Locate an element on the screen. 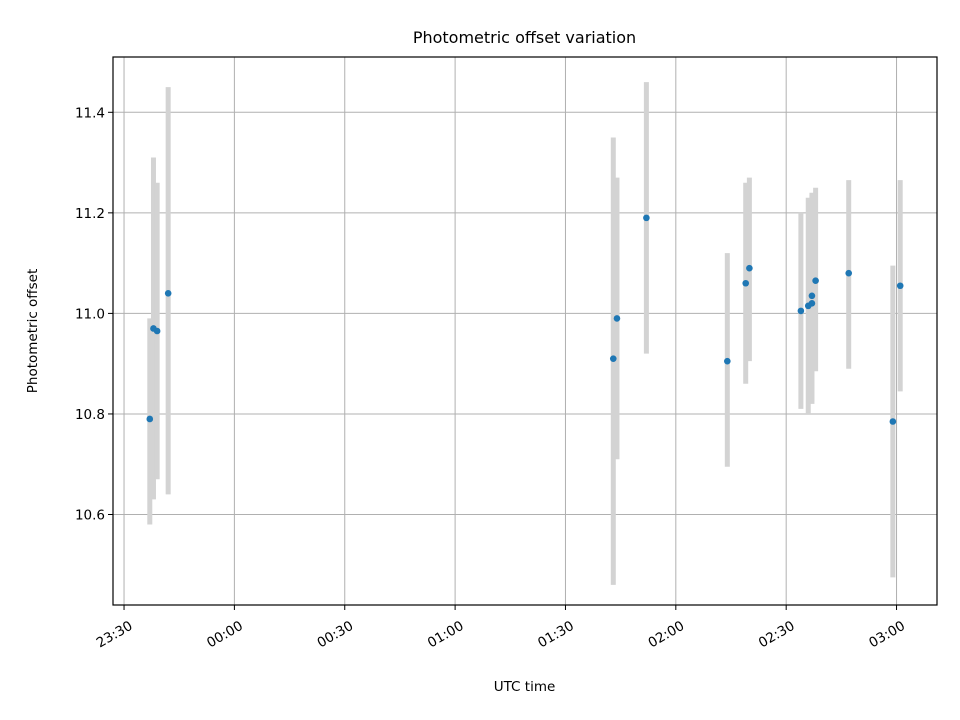 Image resolution: width=960 pixels, height=720 pixels. chart-title: Photometric offset variation is located at coordinates (524, 37).